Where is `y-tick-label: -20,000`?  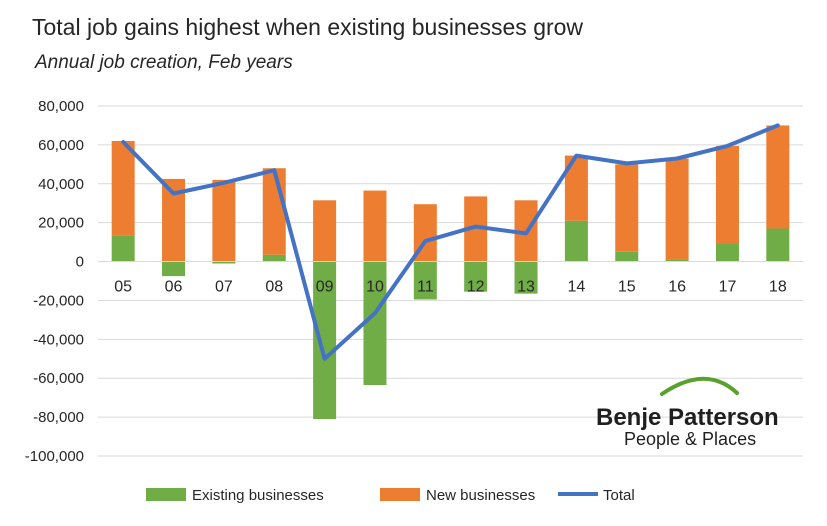
y-tick-label: -20,000 is located at coordinates (58, 300).